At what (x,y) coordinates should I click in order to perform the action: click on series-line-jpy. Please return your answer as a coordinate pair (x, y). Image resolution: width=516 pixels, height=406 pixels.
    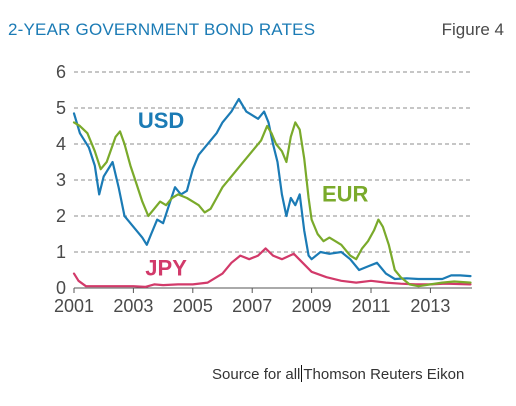
    Looking at the image, I should click on (272, 267).